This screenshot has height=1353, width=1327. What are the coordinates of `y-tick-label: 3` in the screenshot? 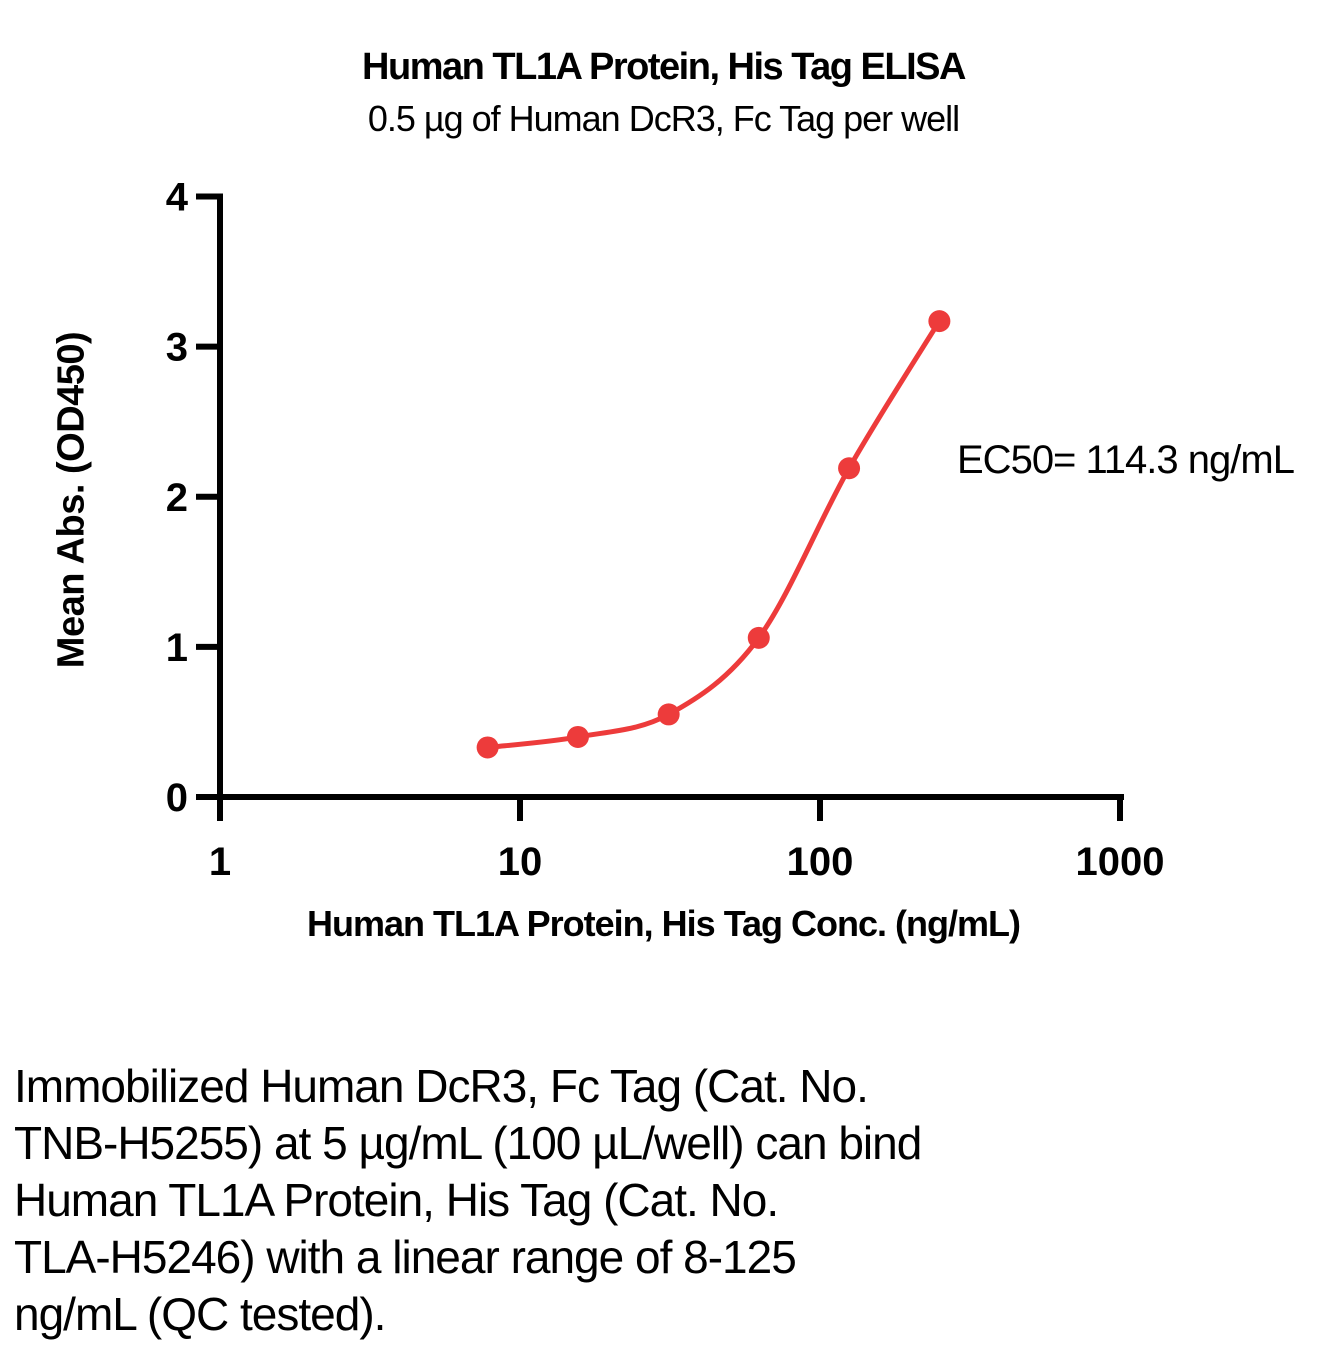 It's located at (177, 348).